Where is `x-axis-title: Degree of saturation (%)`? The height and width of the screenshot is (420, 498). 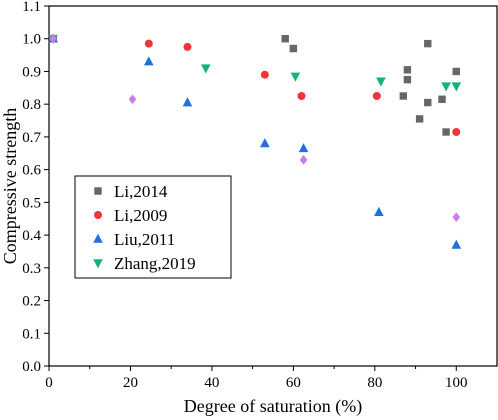
x-axis-title: Degree of saturation (%) is located at coordinates (273, 406).